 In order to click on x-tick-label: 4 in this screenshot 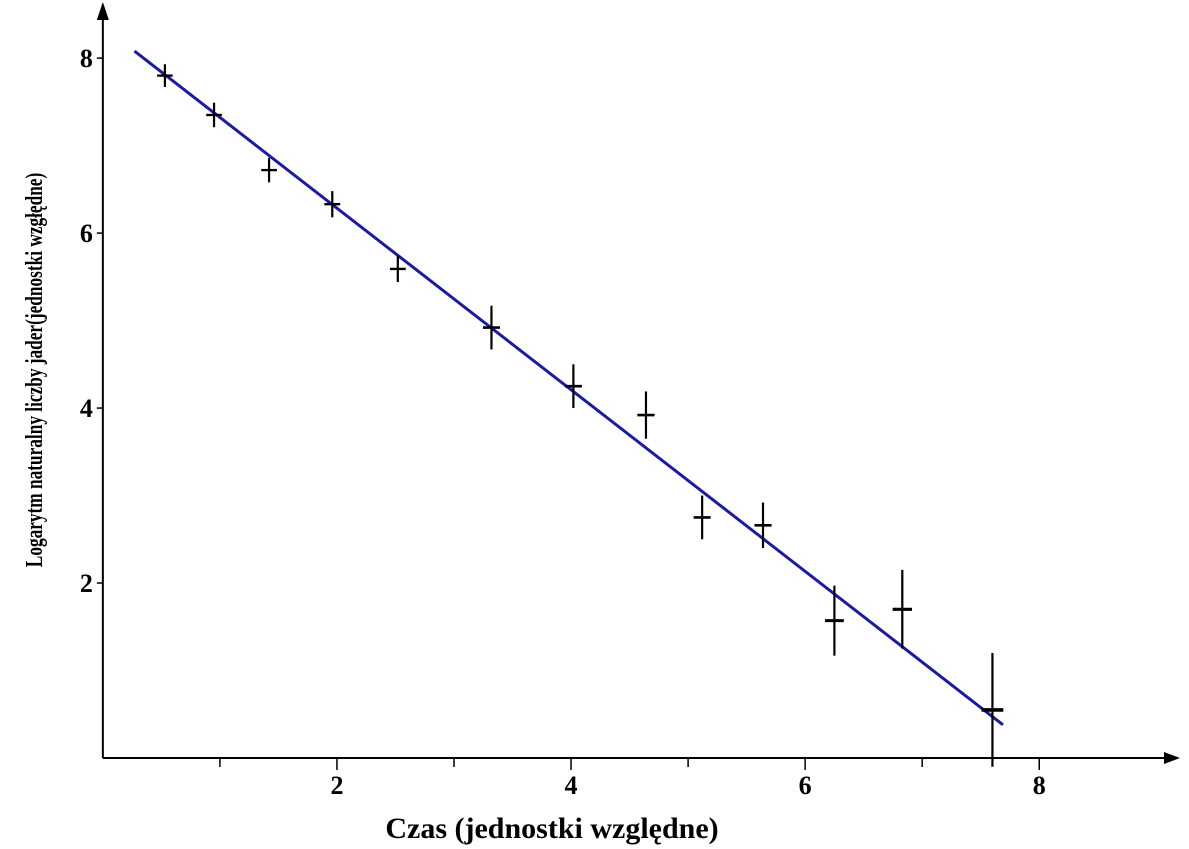, I will do `click(571, 785)`.